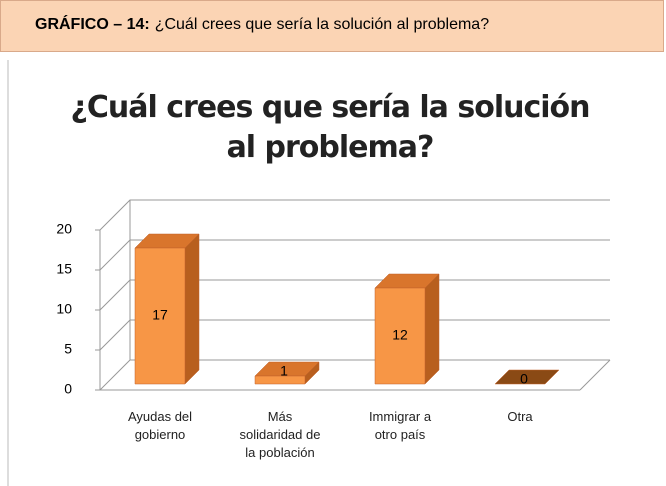  Describe the element at coordinates (64, 269) in the screenshot. I see `y-tick-label: 15` at that location.